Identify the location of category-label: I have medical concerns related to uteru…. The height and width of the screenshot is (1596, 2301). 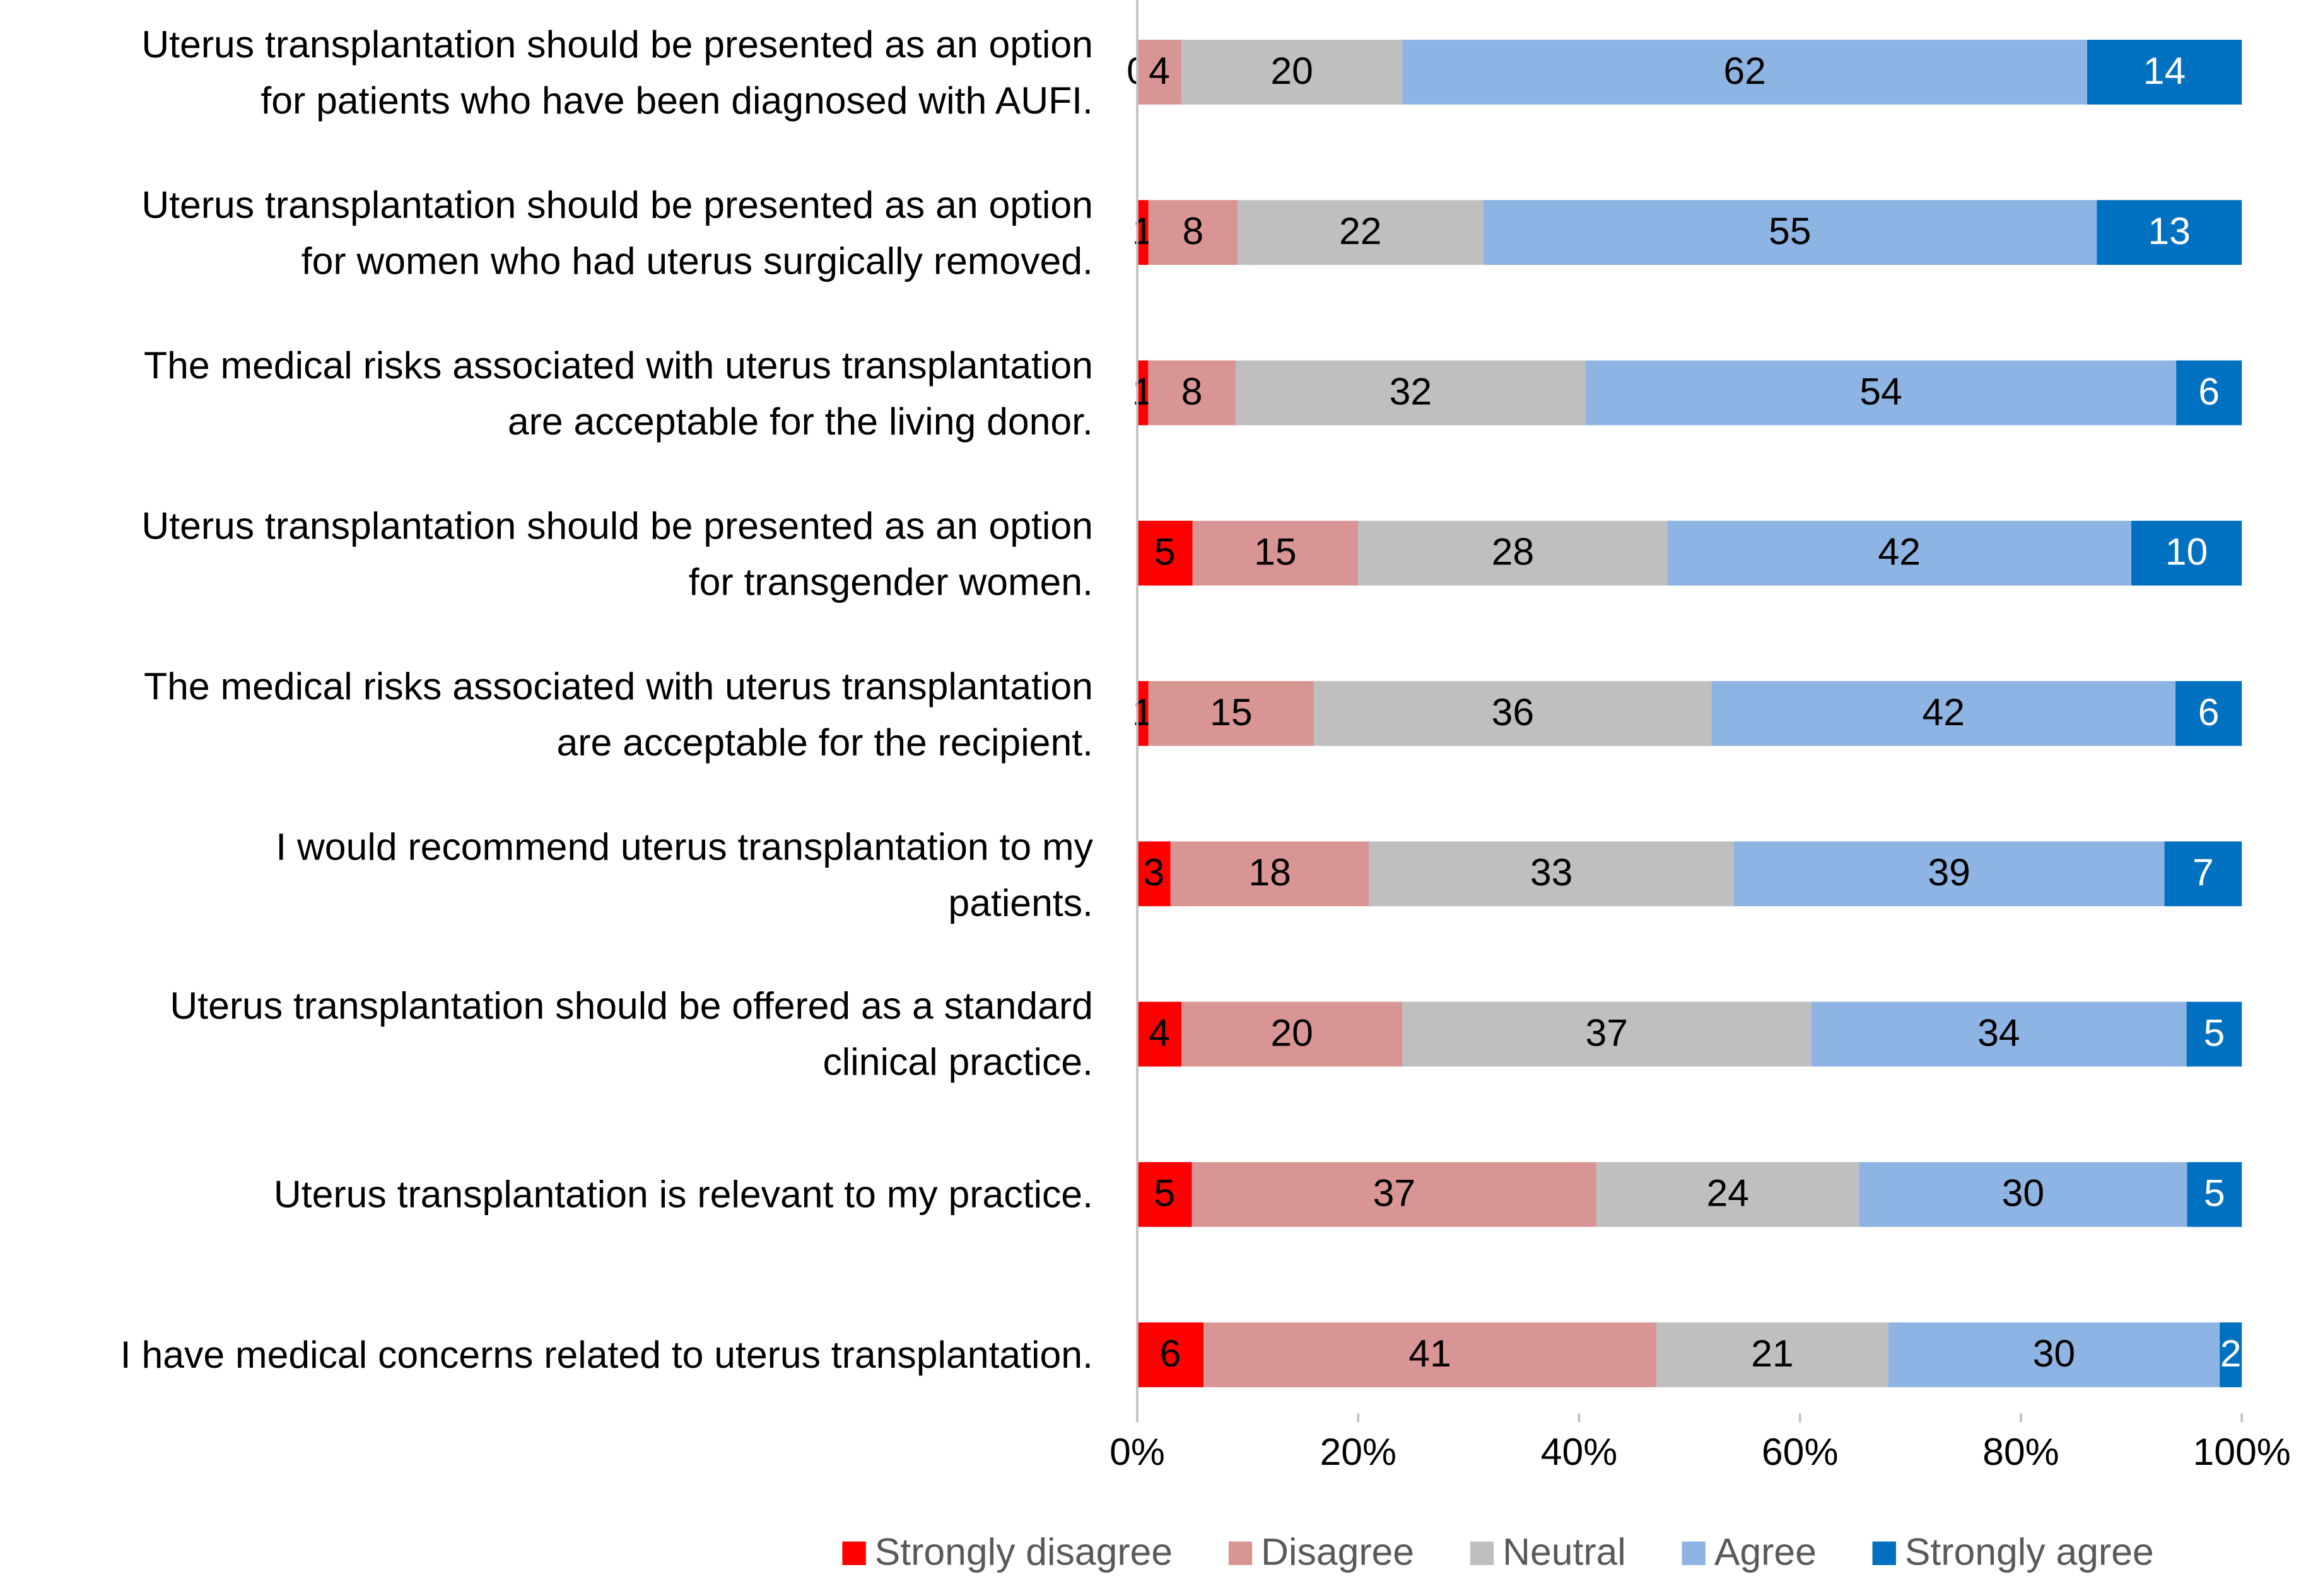
(606, 1355).